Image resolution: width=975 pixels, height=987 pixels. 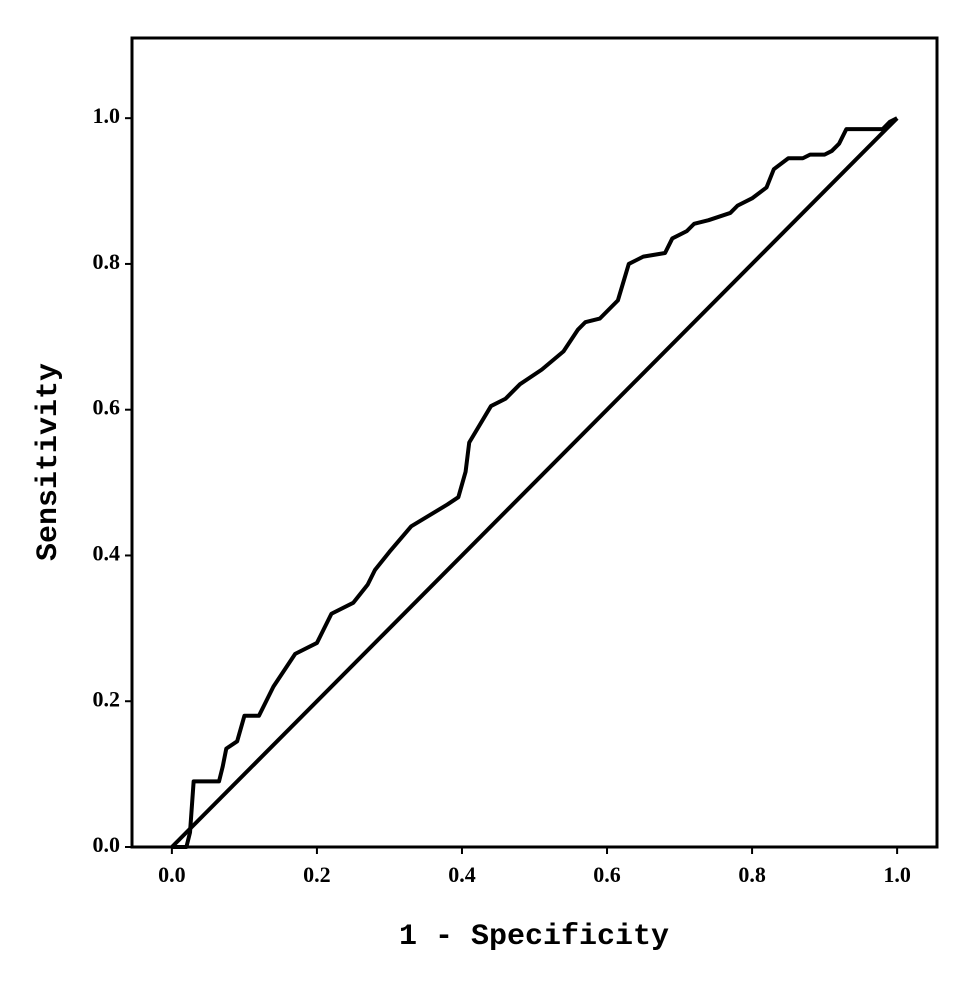 I want to click on y-tick-label: 0.4, so click(x=107, y=553).